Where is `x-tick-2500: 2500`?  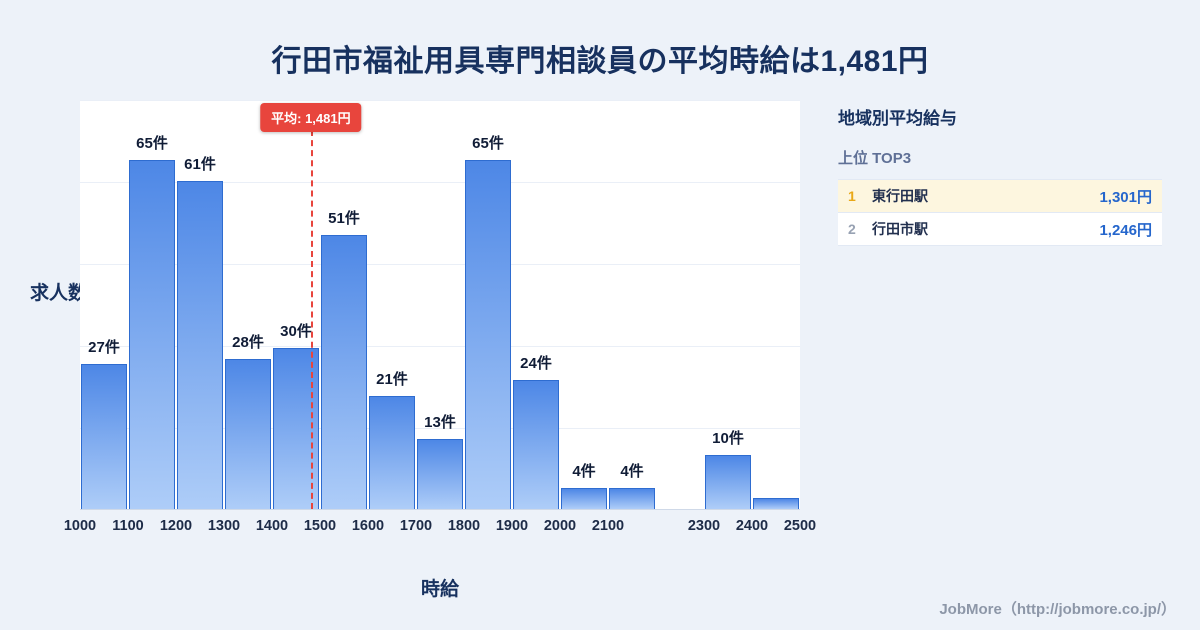 x-tick-2500: 2500 is located at coordinates (800, 526).